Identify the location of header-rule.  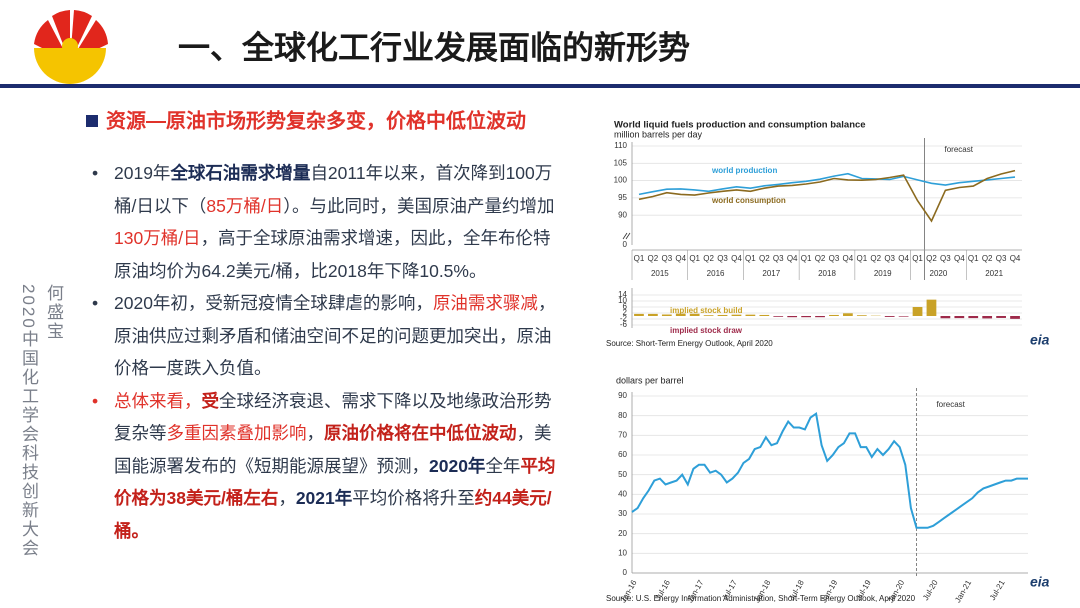
(540, 86).